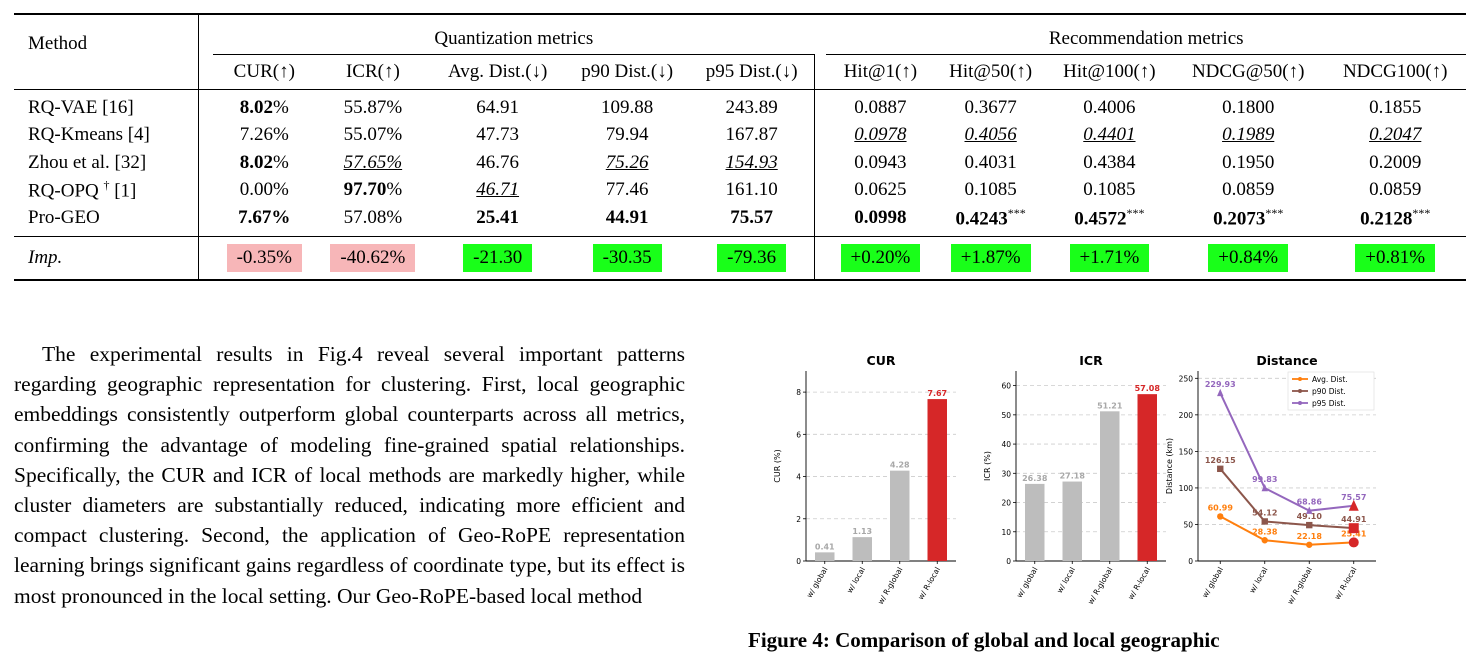 This screenshot has height=653, width=1480. What do you see at coordinates (1006, 444) in the screenshot?
I see `y-tick-label: 40` at bounding box center [1006, 444].